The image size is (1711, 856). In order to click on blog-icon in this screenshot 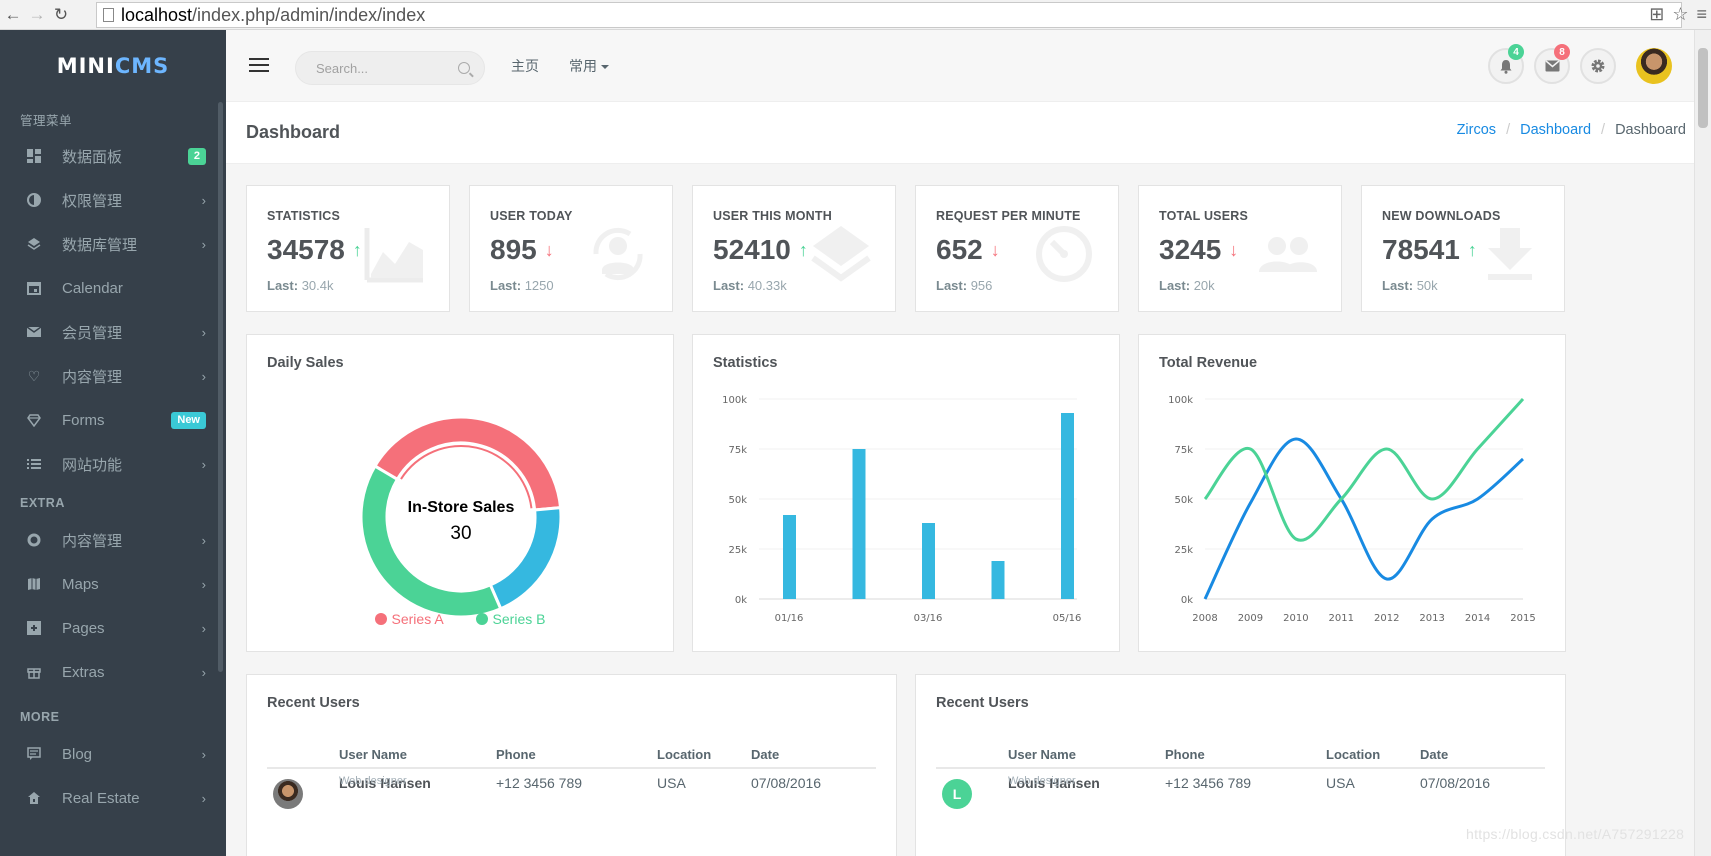, I will do `click(34, 754)`.